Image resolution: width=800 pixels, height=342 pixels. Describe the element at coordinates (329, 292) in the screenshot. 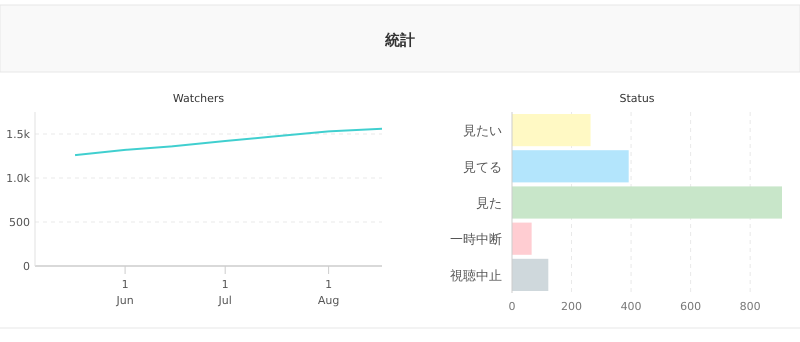

I see `x-tick-label: 1 Aug` at that location.